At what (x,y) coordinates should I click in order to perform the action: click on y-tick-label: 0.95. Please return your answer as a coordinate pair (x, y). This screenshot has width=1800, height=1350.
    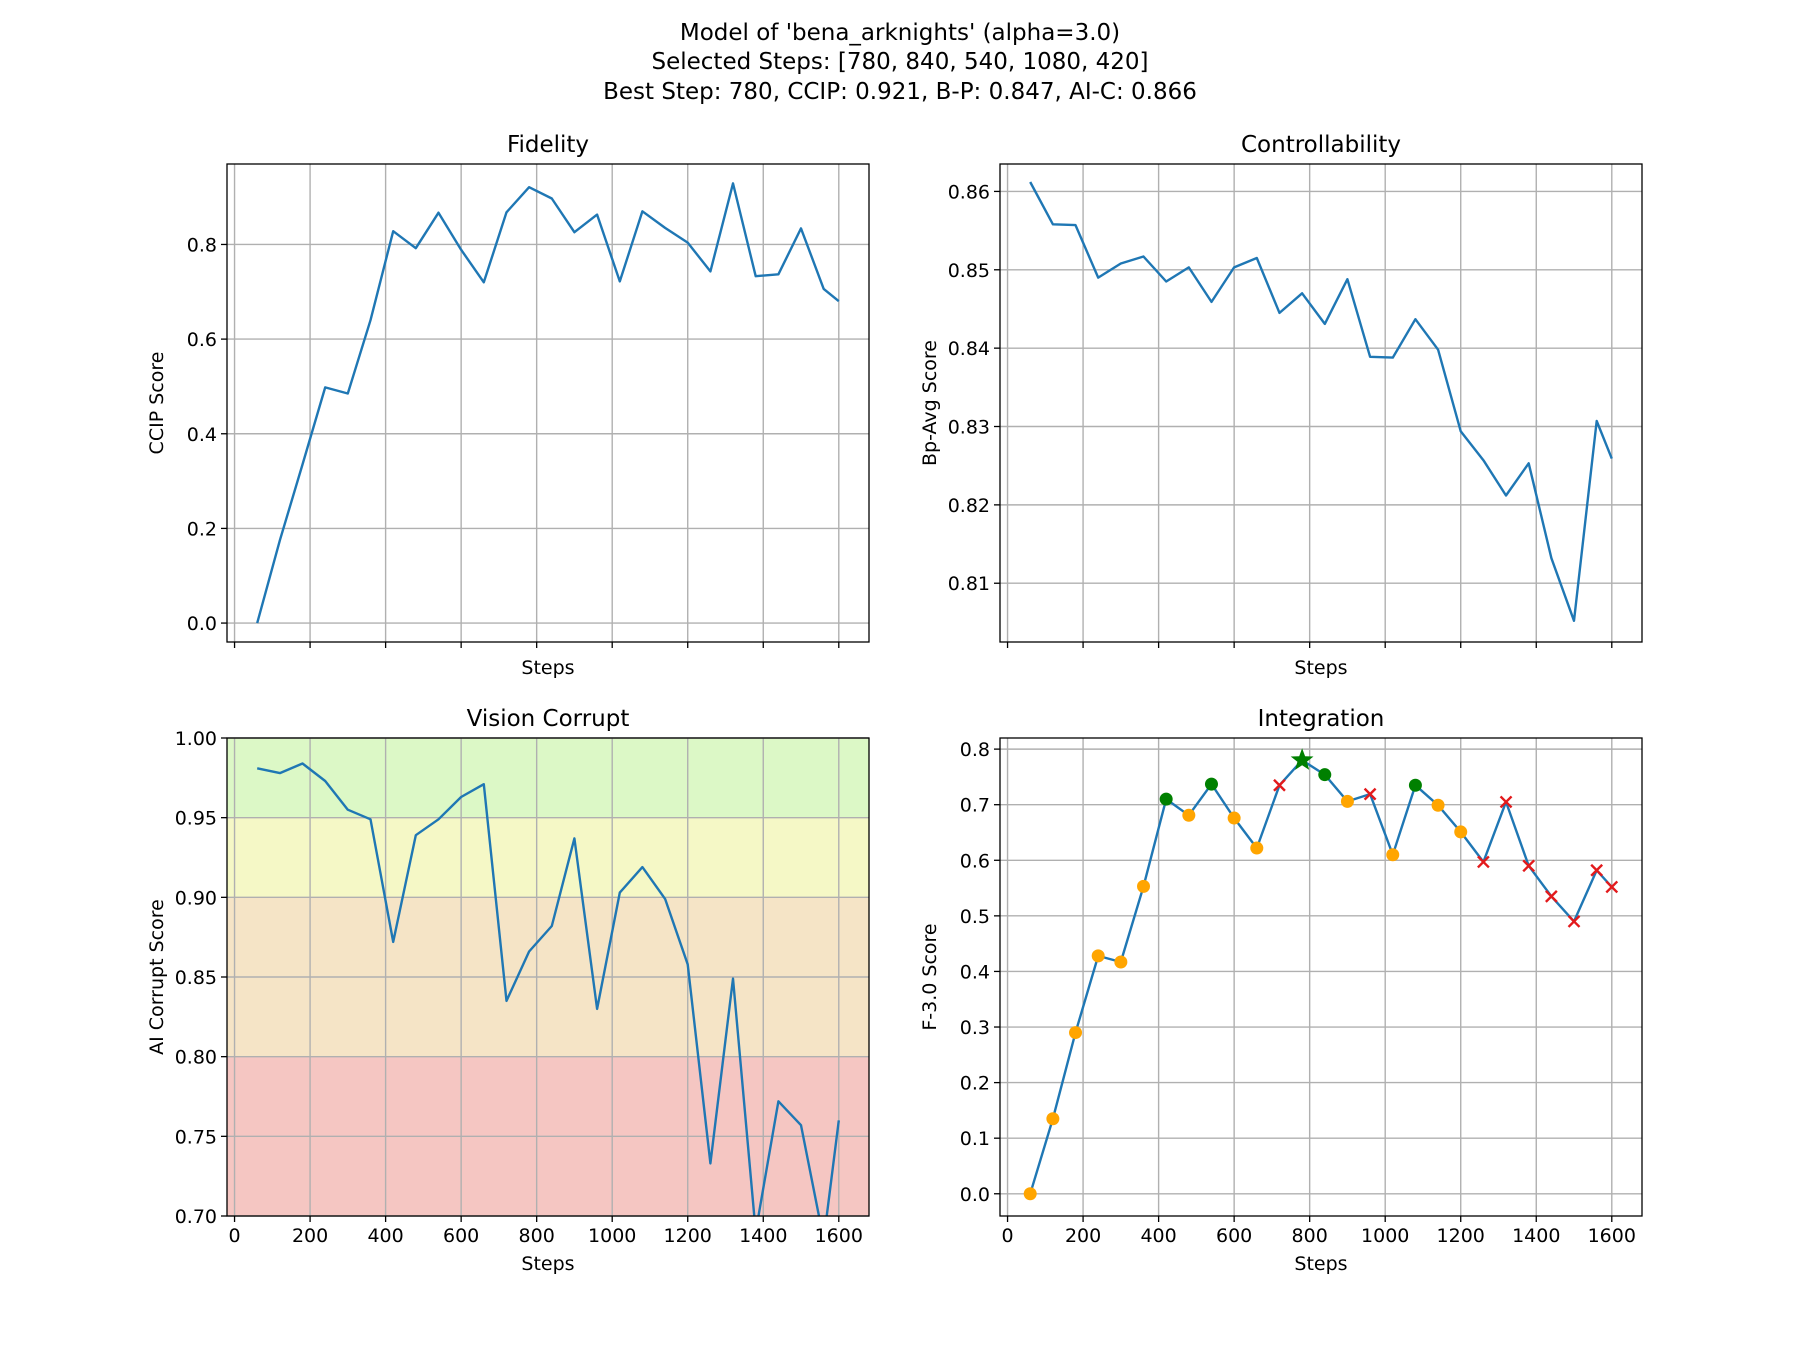
    Looking at the image, I should click on (196, 819).